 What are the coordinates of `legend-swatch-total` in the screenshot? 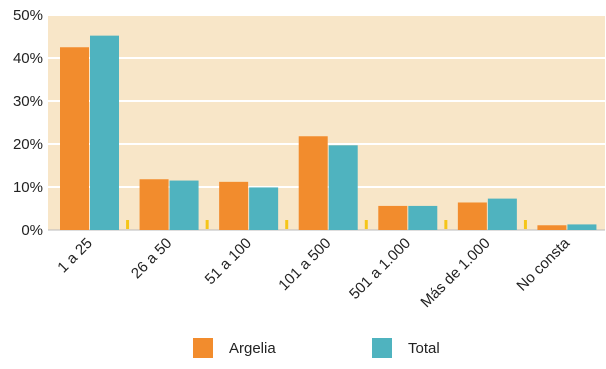 It's located at (382, 348).